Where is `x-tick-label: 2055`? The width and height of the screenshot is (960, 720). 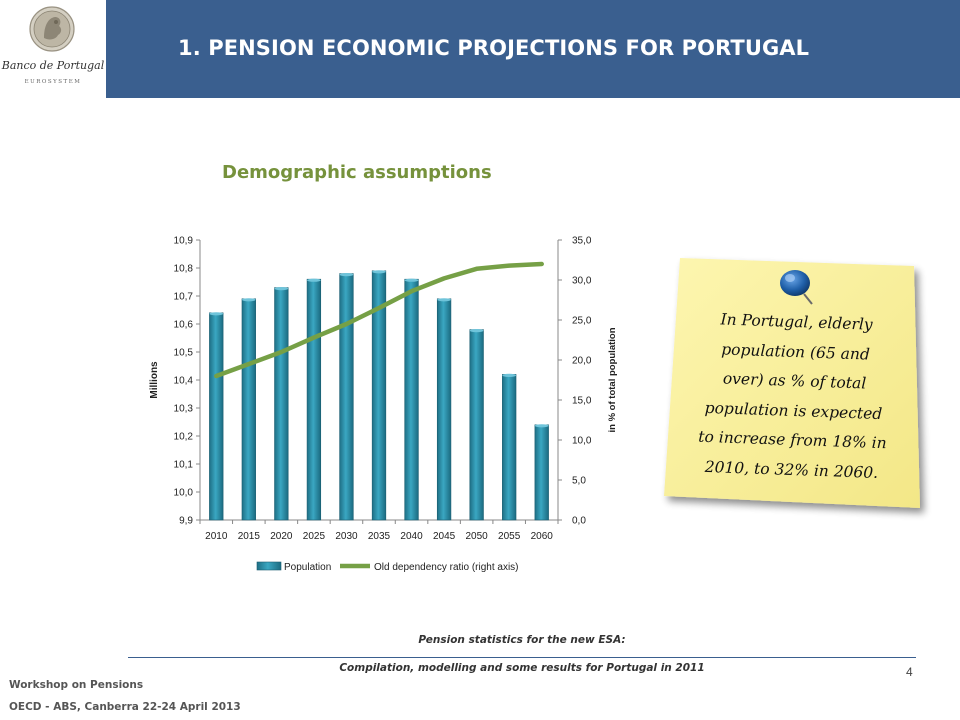
x-tick-label: 2055 is located at coordinates (509, 536).